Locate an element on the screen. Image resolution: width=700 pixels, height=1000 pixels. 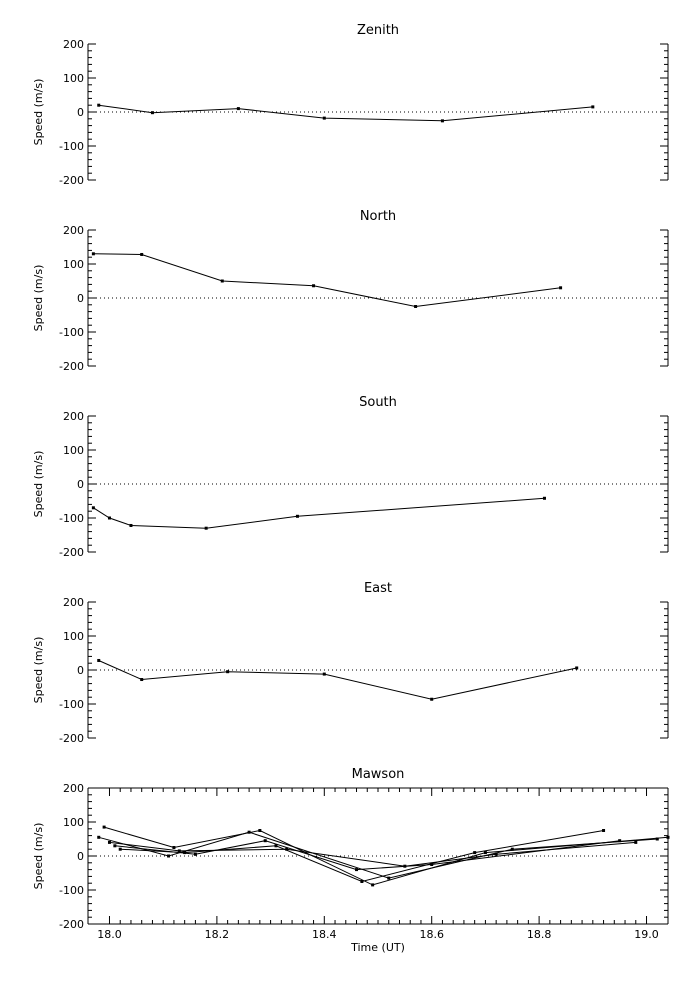
chart-panel-south: South -200 -100 0 100 200 Speed (m/s) is located at coordinates (350, 477).